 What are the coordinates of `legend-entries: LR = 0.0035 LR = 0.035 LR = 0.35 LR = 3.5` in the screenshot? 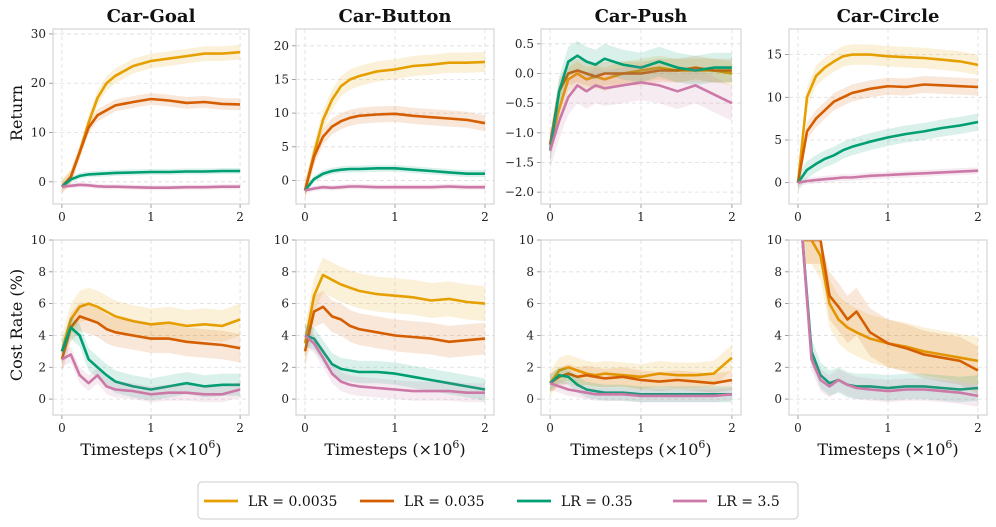 It's located at (492, 502).